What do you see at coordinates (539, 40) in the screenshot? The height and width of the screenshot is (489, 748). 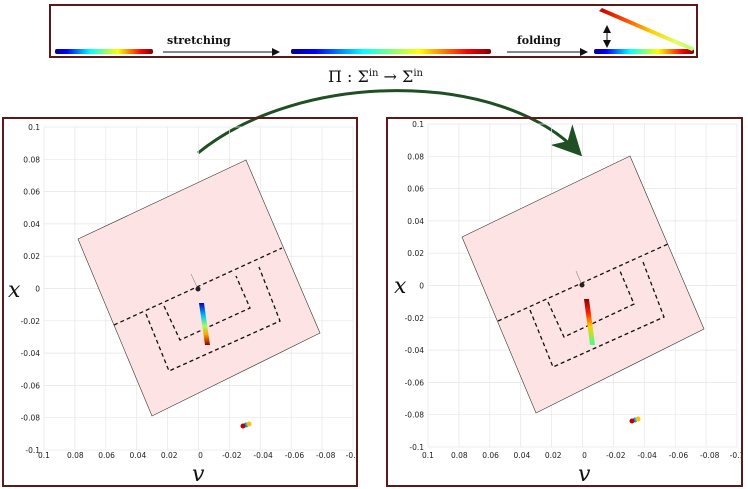 I see `folding-label: folding` at bounding box center [539, 40].